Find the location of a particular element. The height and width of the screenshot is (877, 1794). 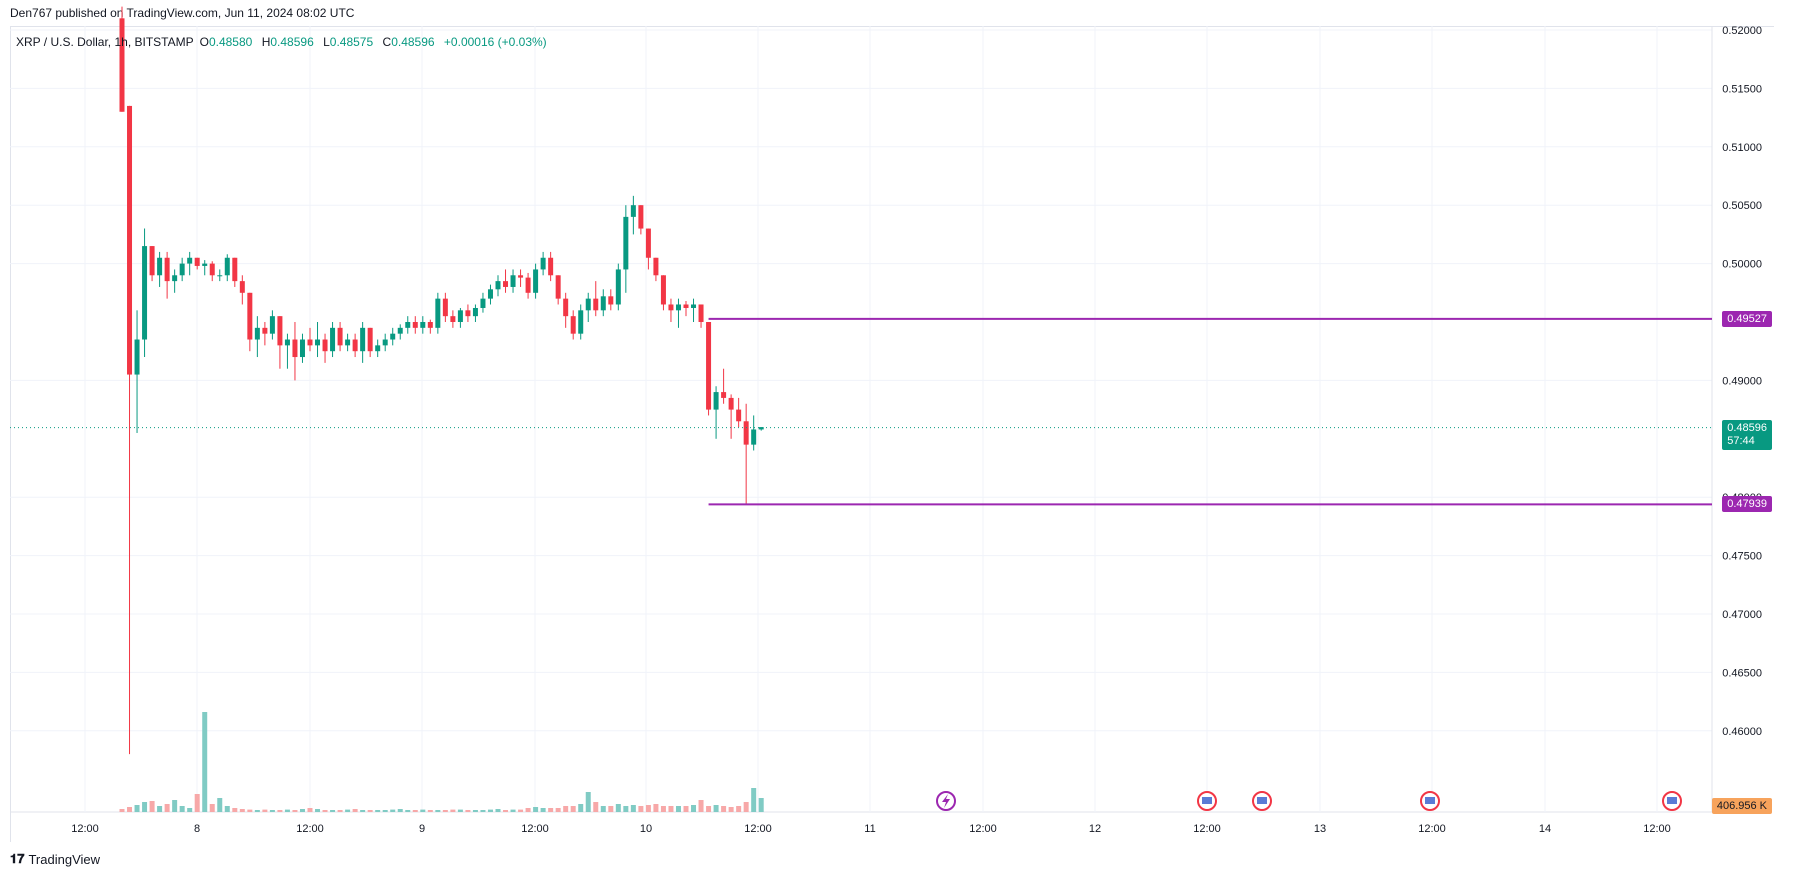

time-tick-label: 14 is located at coordinates (1545, 829).